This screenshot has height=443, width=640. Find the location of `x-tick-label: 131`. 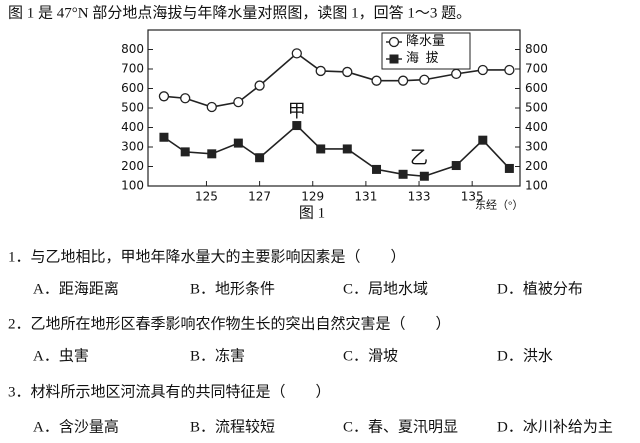

x-tick-label: 131 is located at coordinates (365, 197).